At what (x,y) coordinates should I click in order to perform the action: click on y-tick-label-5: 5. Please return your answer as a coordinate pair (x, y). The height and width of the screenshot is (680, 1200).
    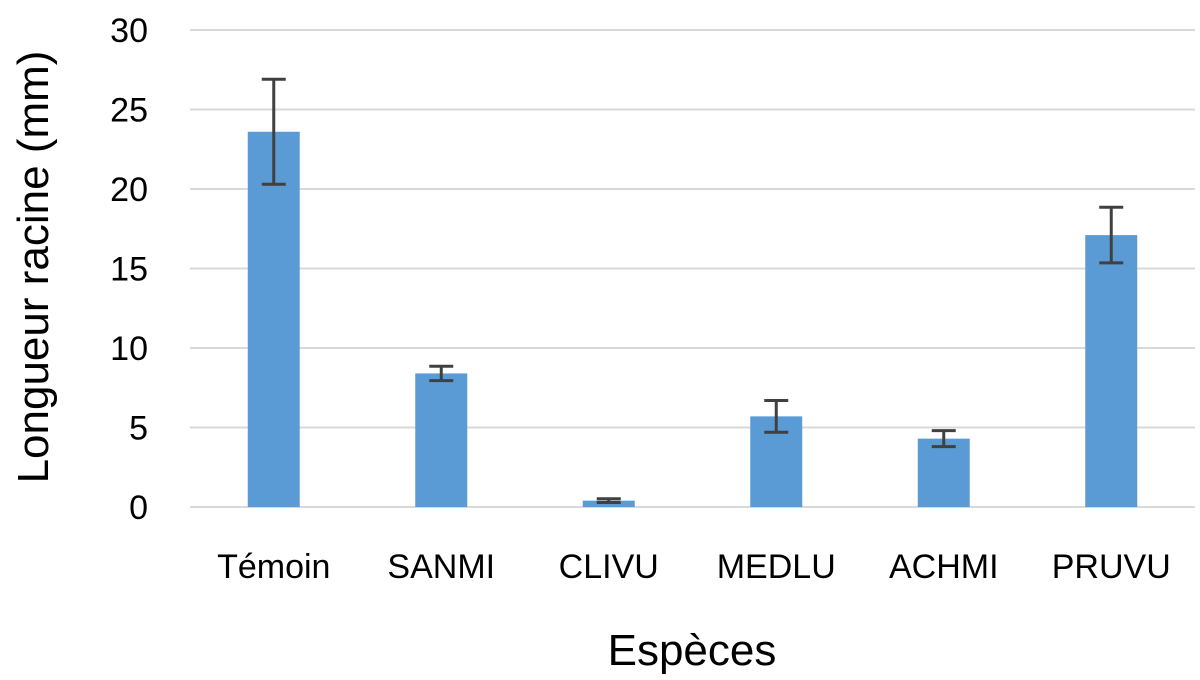
    Looking at the image, I should click on (138, 429).